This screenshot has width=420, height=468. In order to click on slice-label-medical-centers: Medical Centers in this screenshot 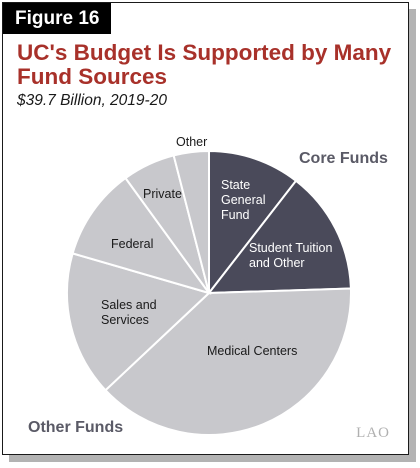, I will do `click(252, 351)`.